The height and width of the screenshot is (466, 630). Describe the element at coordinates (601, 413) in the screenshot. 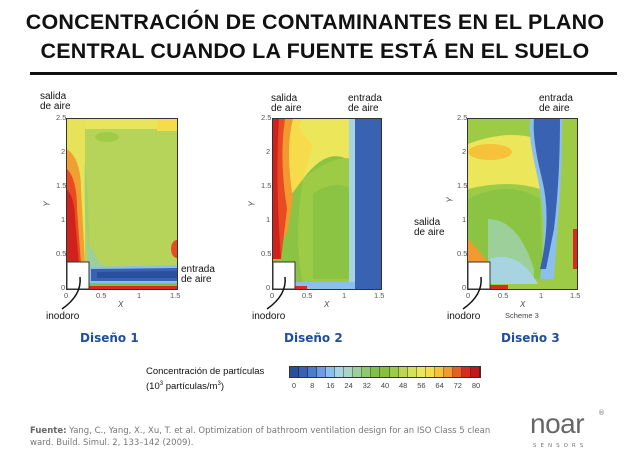

I see `logo-registered: ®` at that location.